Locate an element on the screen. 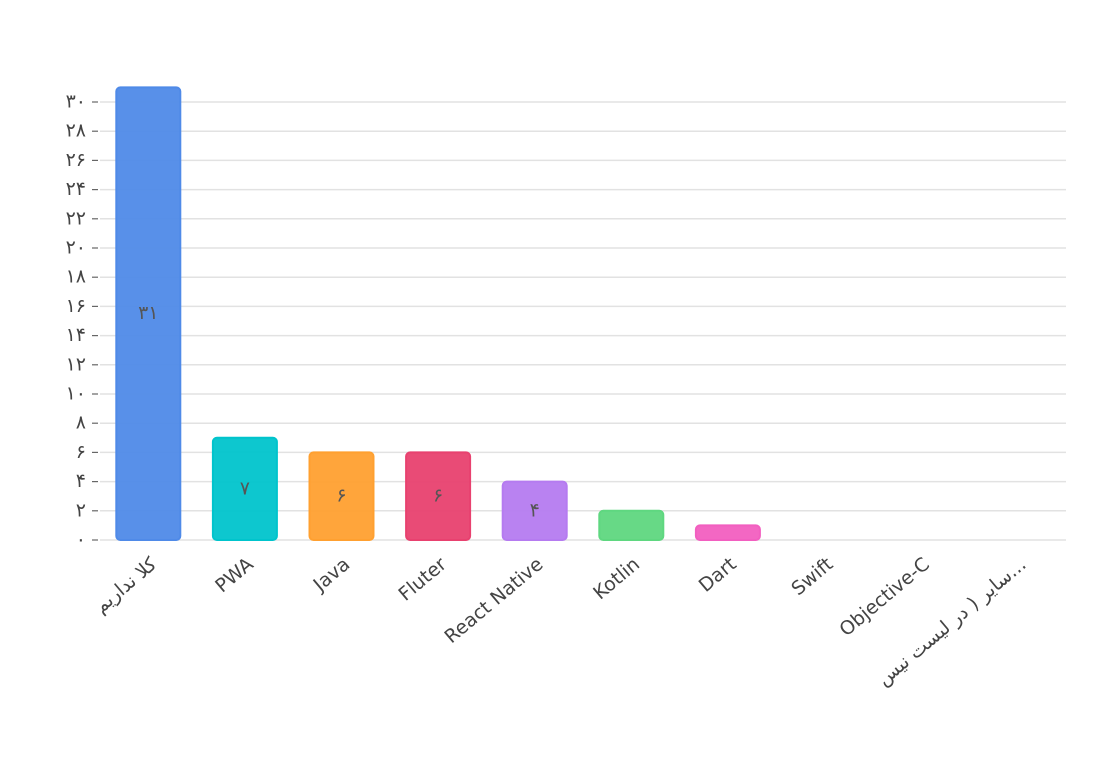  data-label: ۴ is located at coordinates (535, 510).